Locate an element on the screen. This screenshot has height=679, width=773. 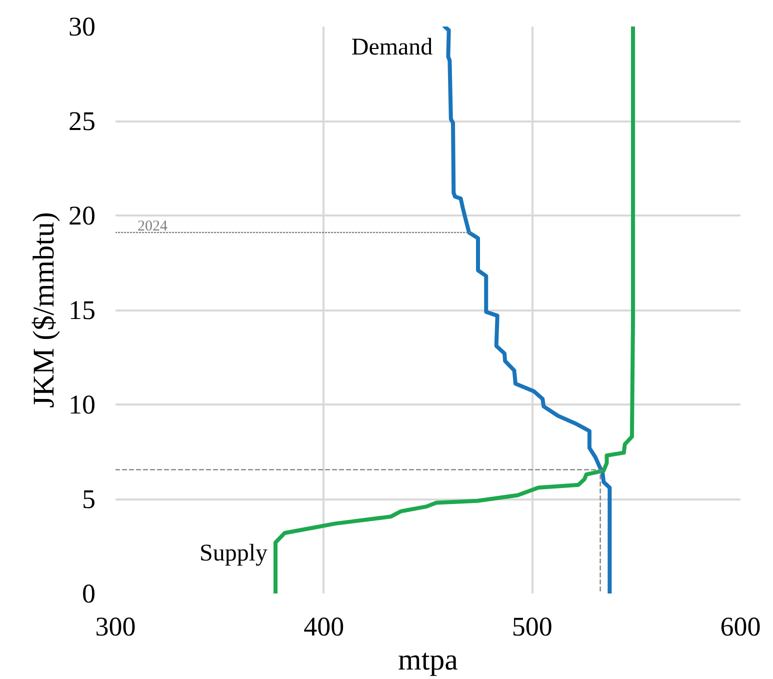
y-tick-label: 20 is located at coordinates (82, 215).